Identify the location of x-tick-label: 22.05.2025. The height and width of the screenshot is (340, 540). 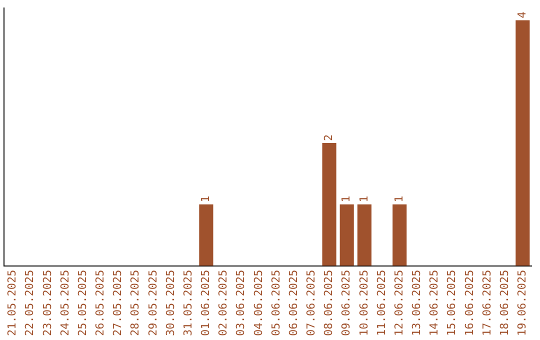
(29, 303).